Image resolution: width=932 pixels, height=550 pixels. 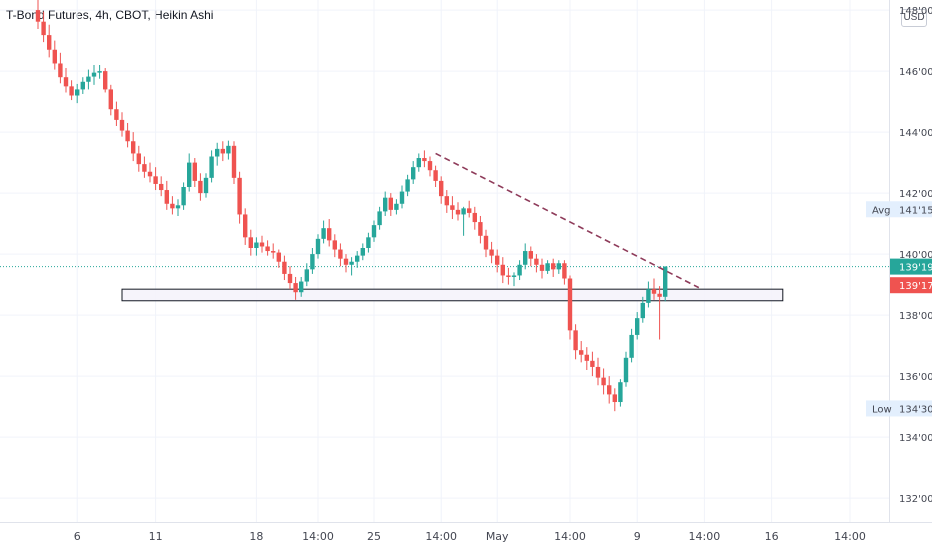 What do you see at coordinates (156, 536) in the screenshot?
I see `x-tick-label: 11` at bounding box center [156, 536].